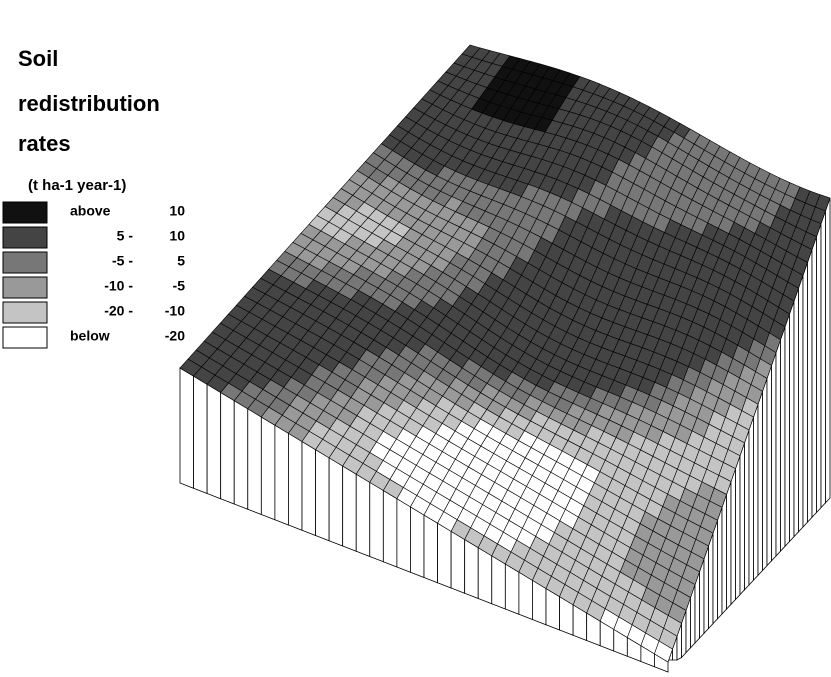 The height and width of the screenshot is (677, 831). I want to click on legend-title: redistribution, so click(89, 103).